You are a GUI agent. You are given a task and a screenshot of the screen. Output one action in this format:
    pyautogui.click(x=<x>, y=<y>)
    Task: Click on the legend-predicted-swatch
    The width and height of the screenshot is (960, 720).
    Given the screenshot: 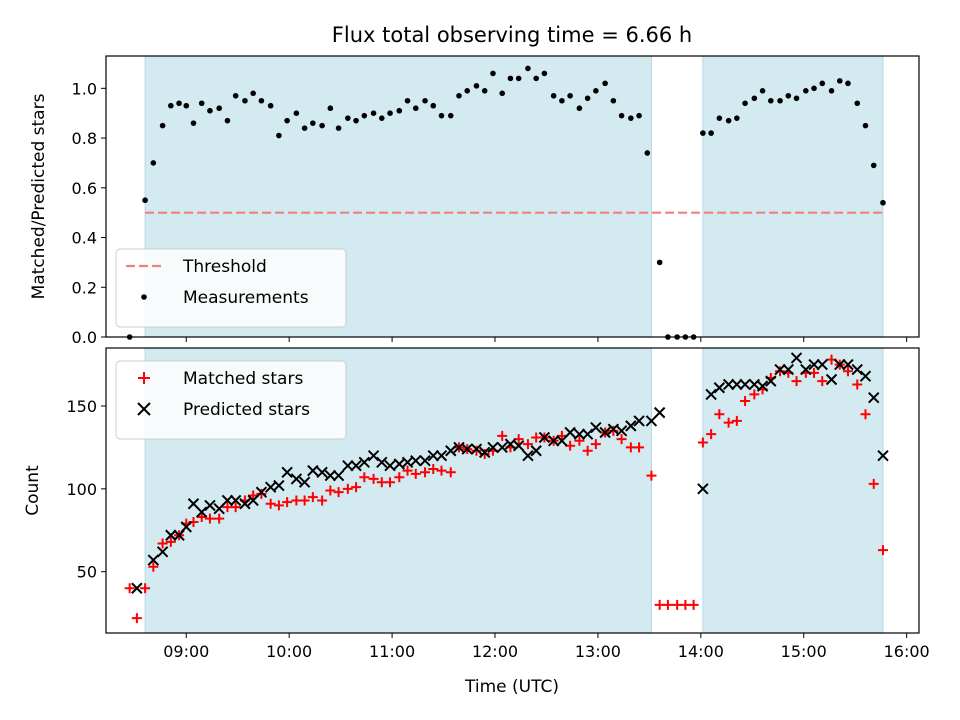 What is the action you would take?
    pyautogui.click(x=144, y=409)
    